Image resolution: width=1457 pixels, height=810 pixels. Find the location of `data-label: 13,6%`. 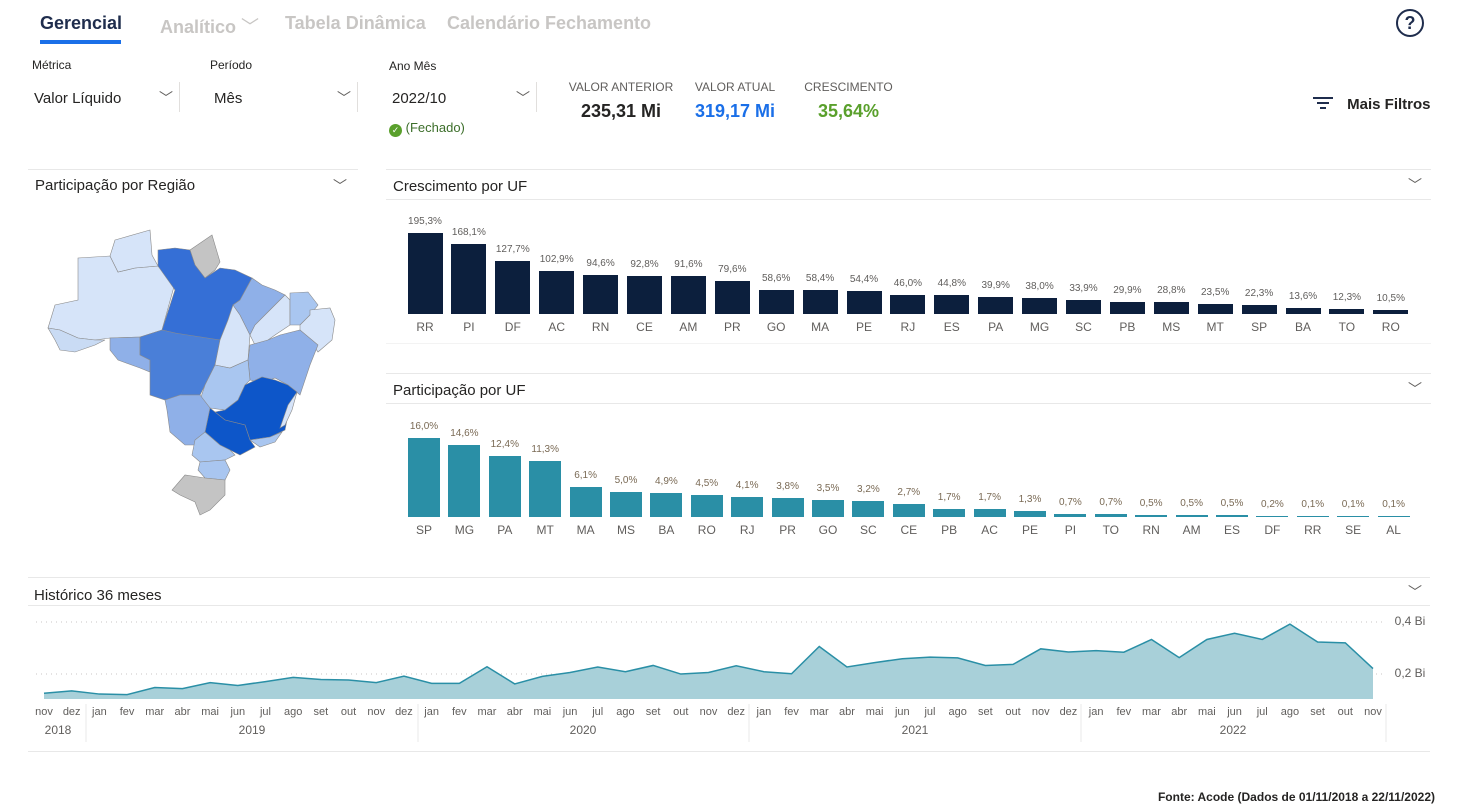

data-label: 13,6% is located at coordinates (1303, 297).